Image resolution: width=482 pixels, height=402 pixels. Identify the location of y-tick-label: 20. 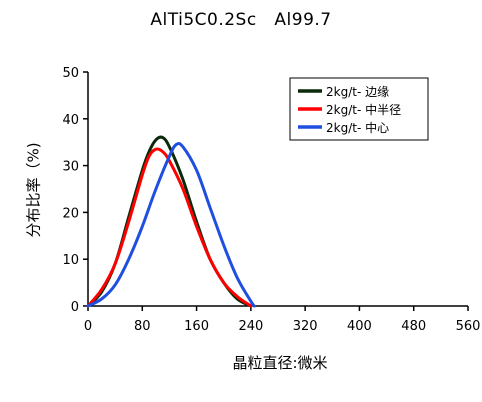
(70, 213).